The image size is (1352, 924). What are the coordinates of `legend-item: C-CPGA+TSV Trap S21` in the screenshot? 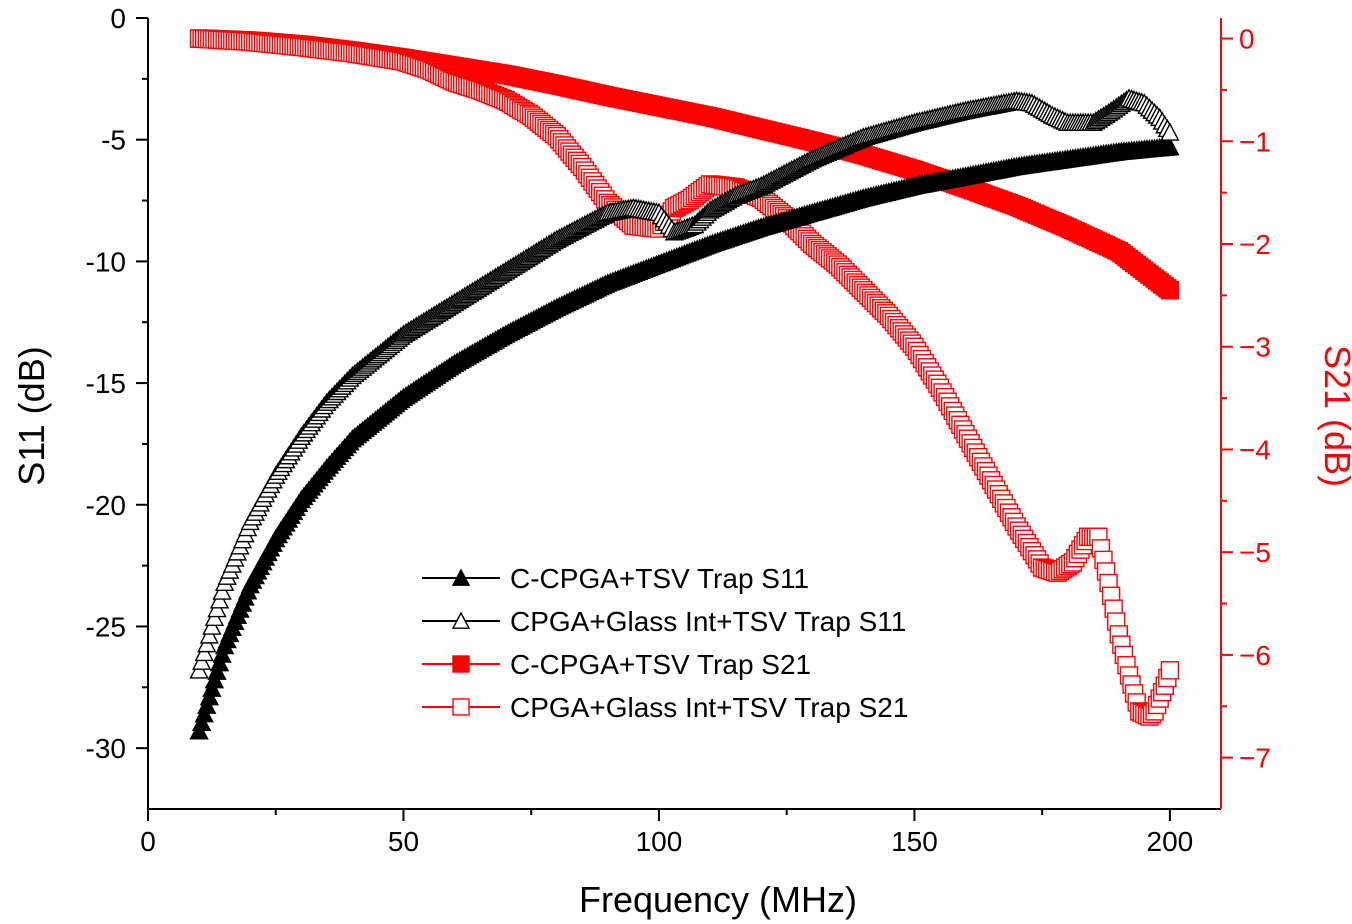 It's located at (616, 664).